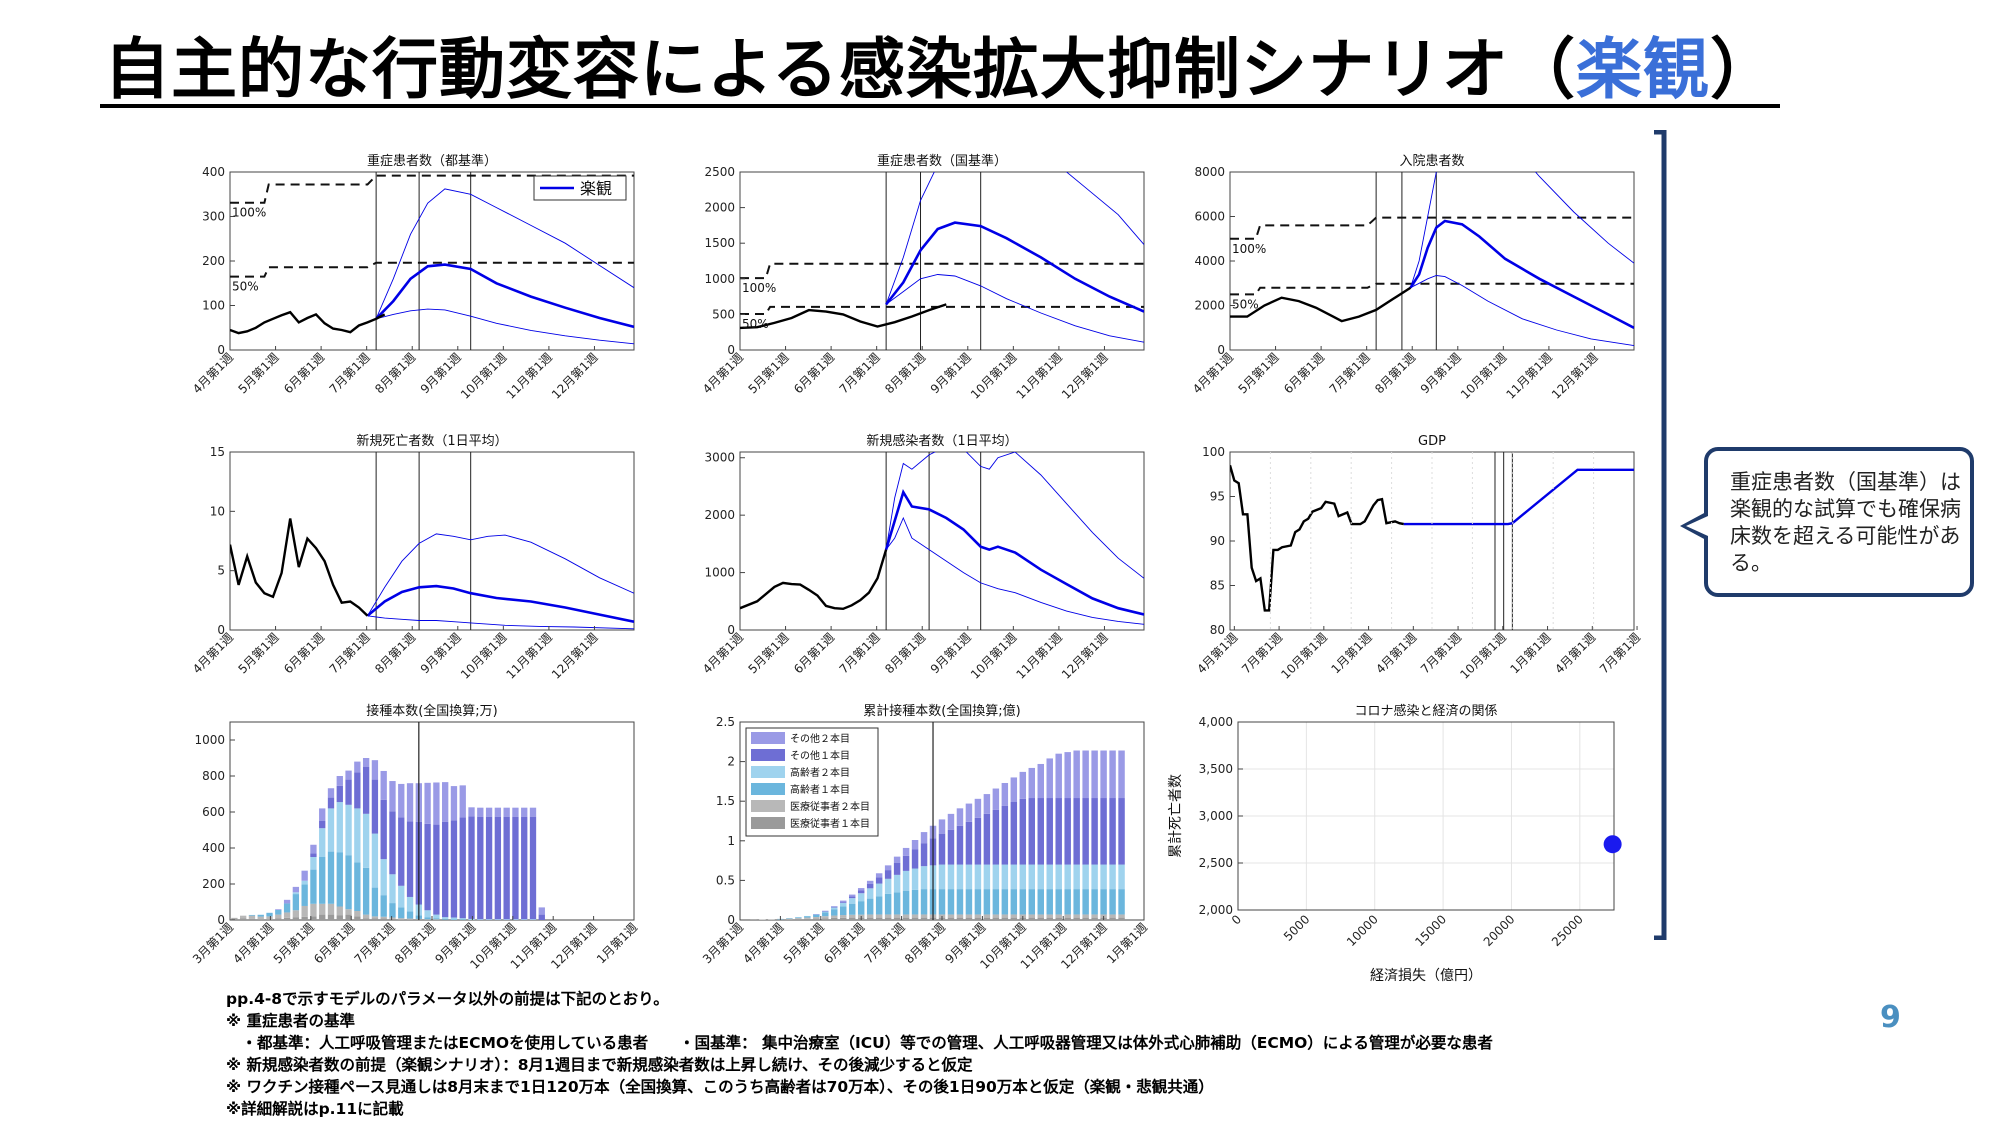 This screenshot has width=2000, height=1125. Describe the element at coordinates (1176, 816) in the screenshot. I see `y-axis-label: 累計死亡者数` at that location.